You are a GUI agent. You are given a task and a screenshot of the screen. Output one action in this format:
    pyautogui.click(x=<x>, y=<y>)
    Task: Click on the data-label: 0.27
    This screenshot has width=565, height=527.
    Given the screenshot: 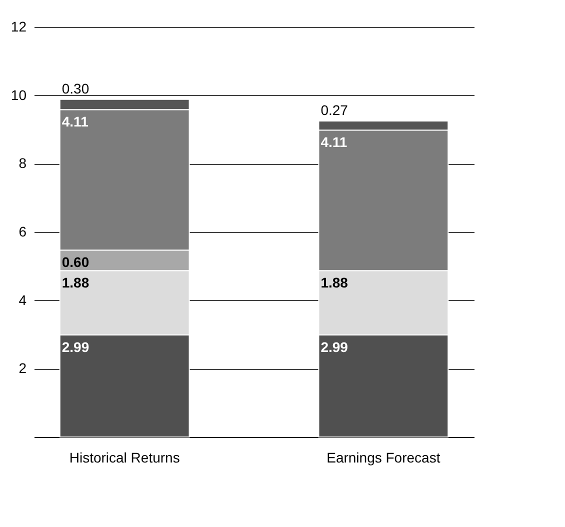 What is the action you would take?
    pyautogui.click(x=334, y=110)
    